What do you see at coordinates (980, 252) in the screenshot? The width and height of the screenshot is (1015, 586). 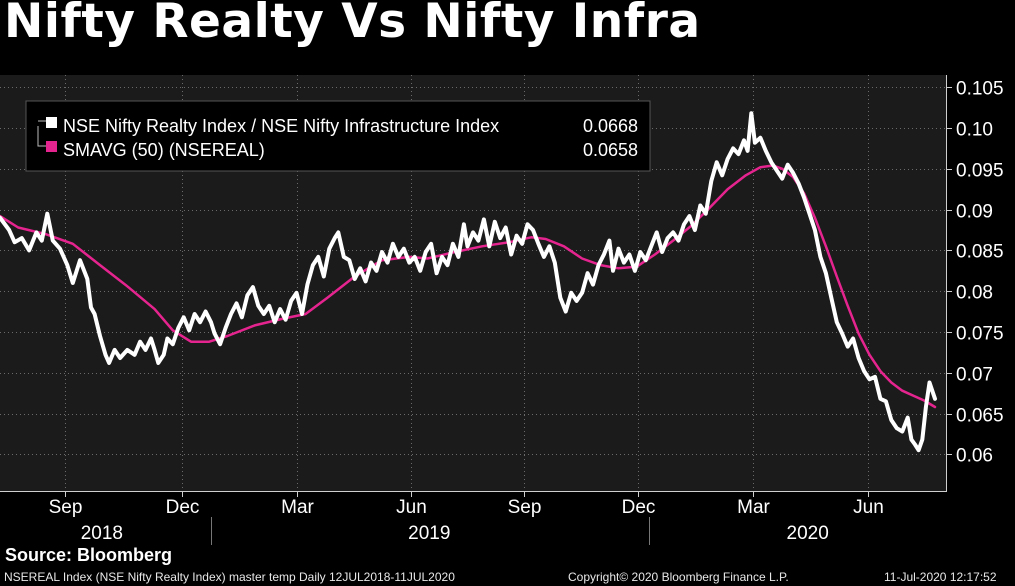 I see `y-tick-label: 0.085` at bounding box center [980, 252].